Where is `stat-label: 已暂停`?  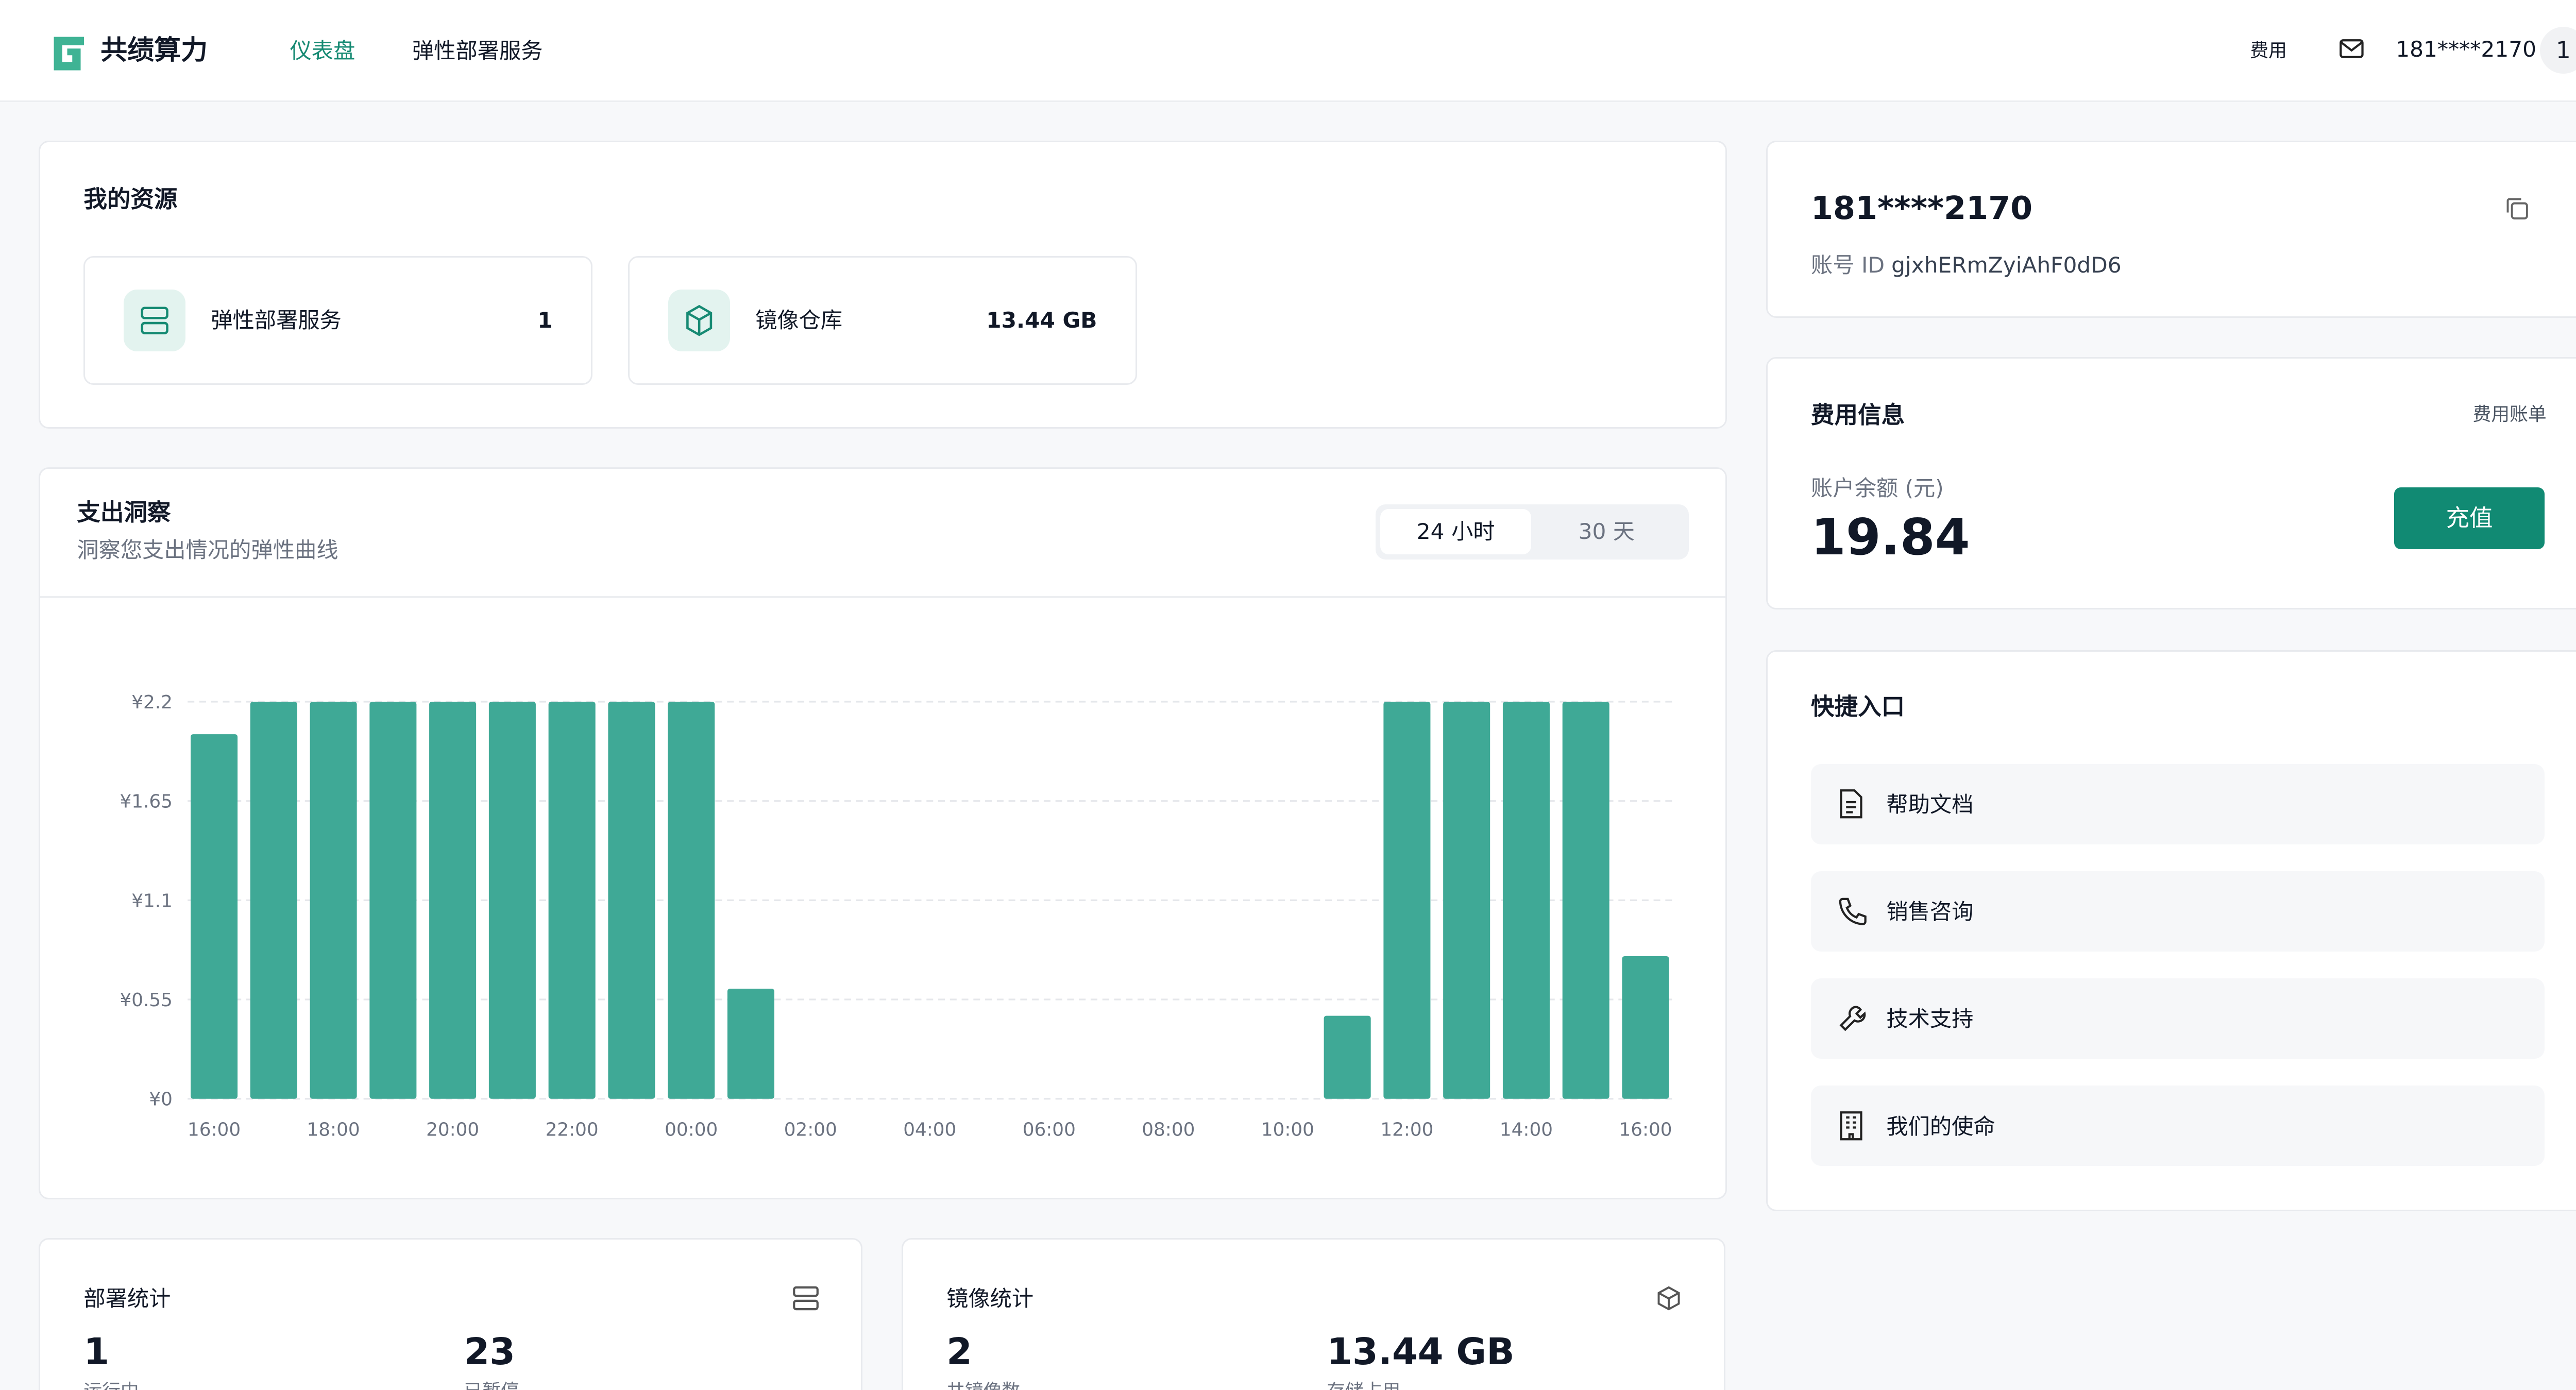 stat-label: 已暂停 is located at coordinates (491, 1386).